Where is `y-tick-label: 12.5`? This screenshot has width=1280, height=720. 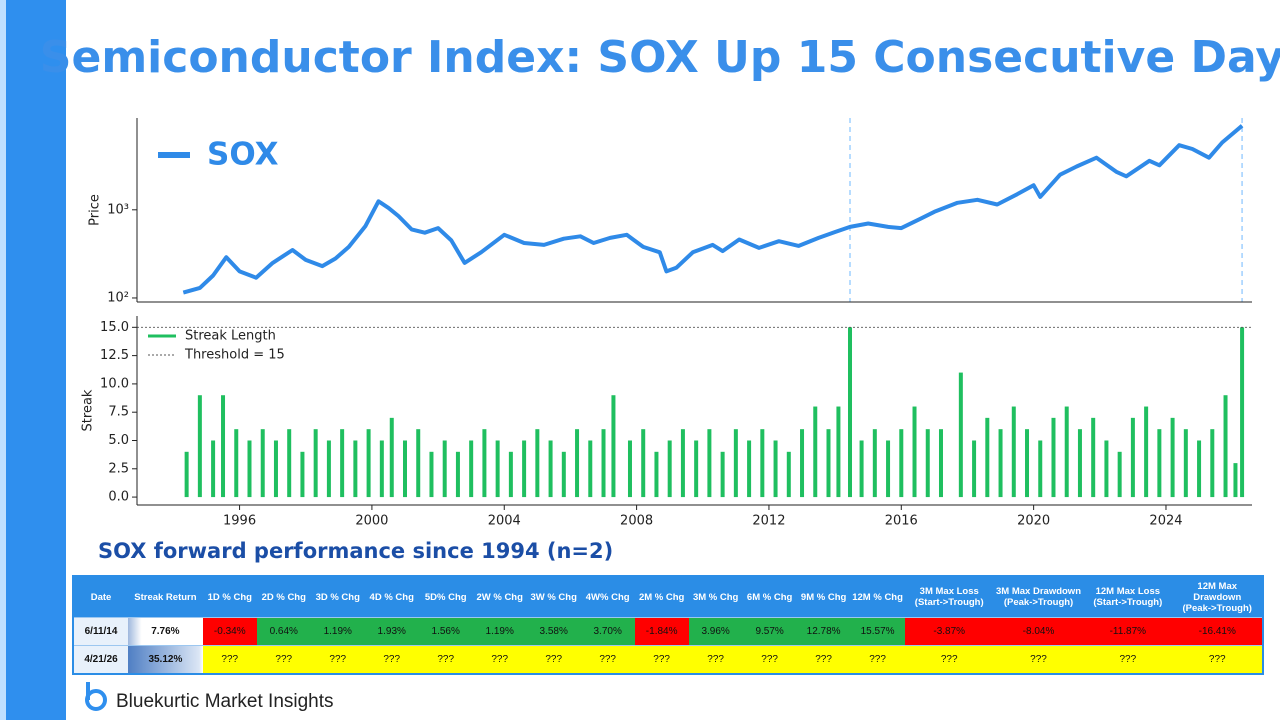
y-tick-label: 12.5 is located at coordinates (114, 355).